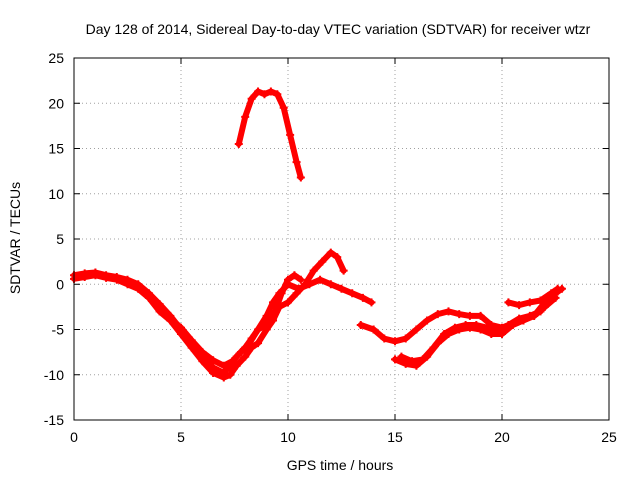 The image size is (640, 480). Describe the element at coordinates (58, 330) in the screenshot. I see `y-tick-label: -5` at that location.